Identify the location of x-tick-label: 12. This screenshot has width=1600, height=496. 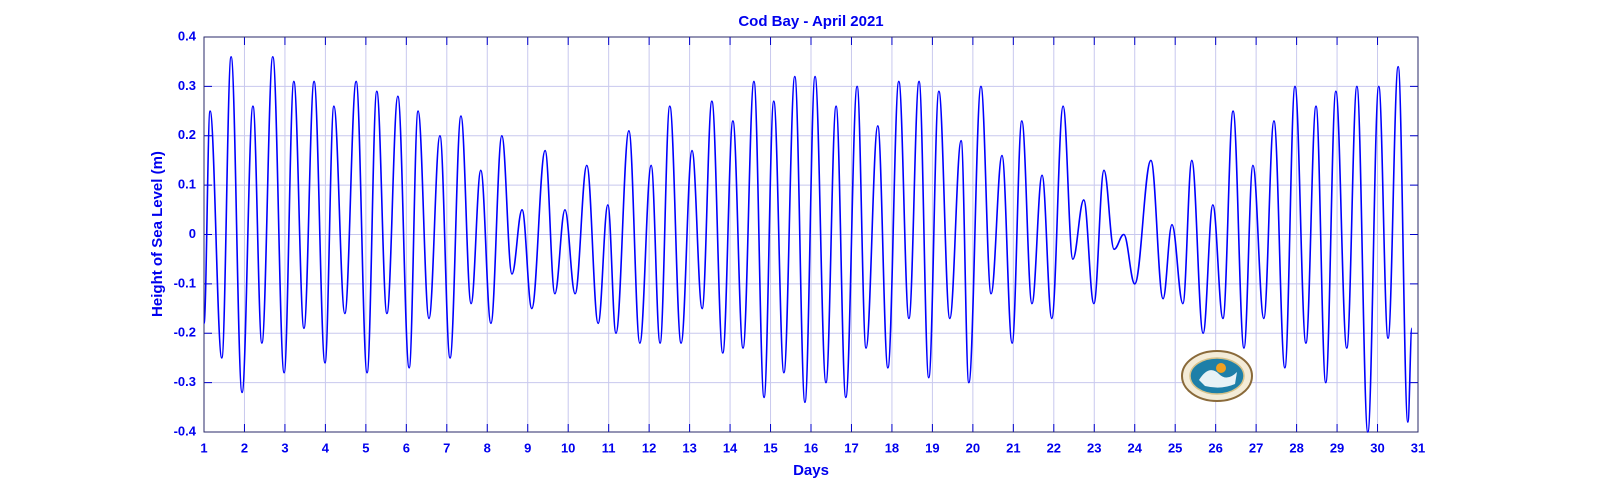
(649, 447).